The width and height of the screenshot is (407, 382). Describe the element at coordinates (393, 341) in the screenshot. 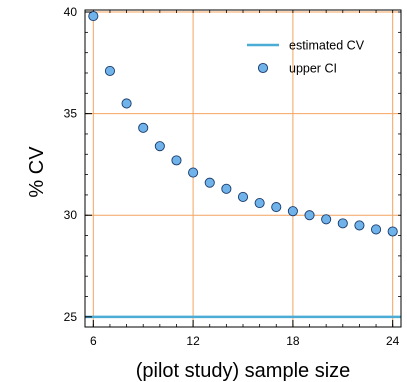

I see `x-tick-label: 24` at that location.